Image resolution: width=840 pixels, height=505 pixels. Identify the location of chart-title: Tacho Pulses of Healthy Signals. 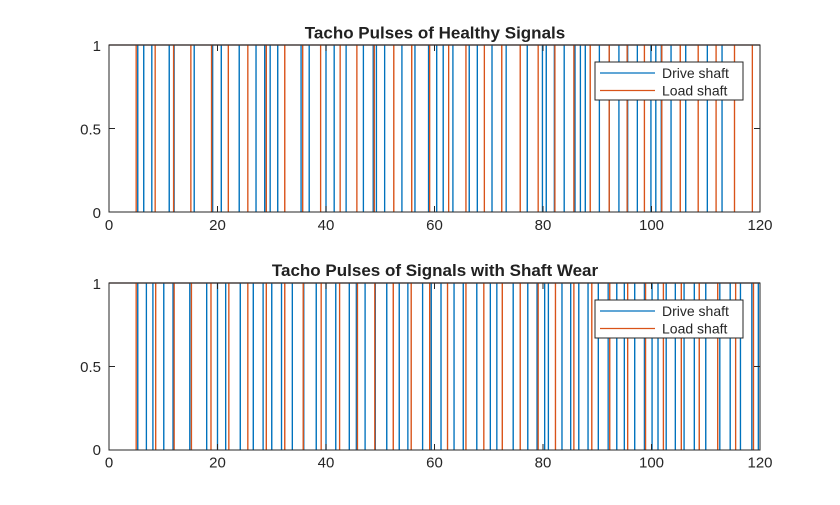
(435, 33).